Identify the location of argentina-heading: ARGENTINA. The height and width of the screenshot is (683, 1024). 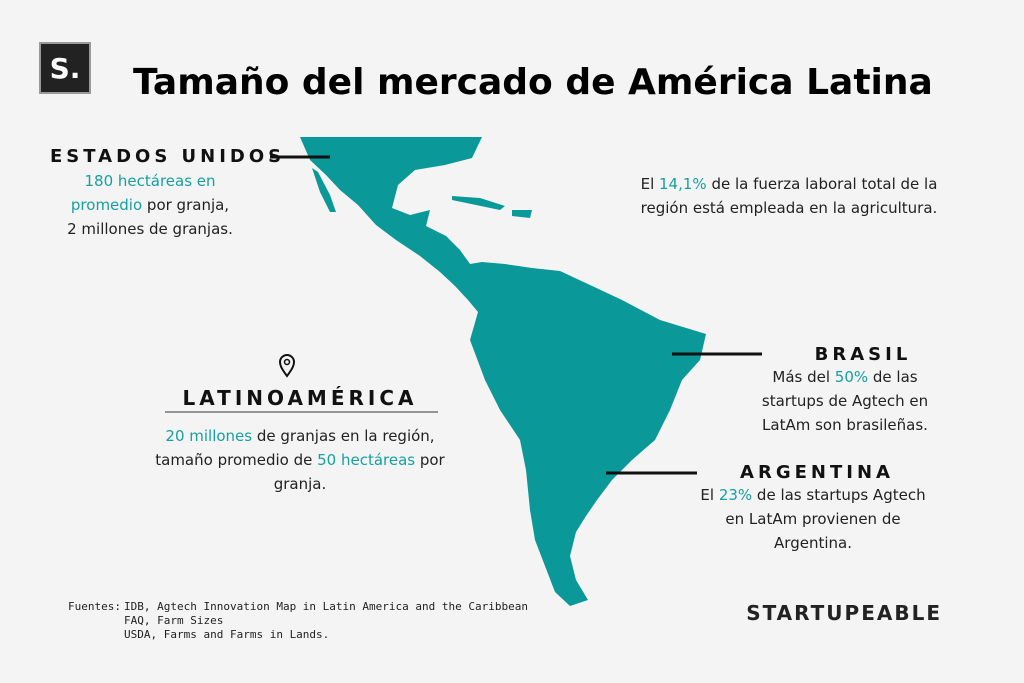
(817, 472).